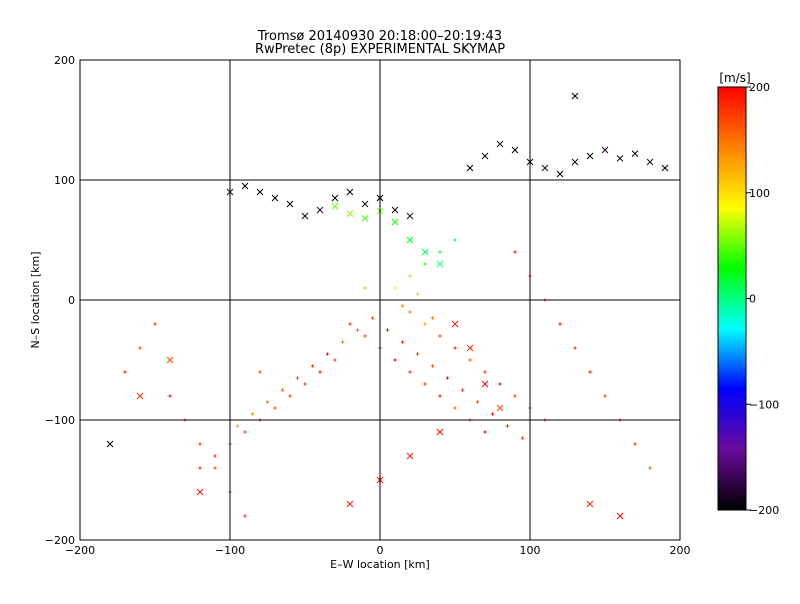 The width and height of the screenshot is (800, 604). I want to click on colorbar-tick-label: 100, so click(759, 193).